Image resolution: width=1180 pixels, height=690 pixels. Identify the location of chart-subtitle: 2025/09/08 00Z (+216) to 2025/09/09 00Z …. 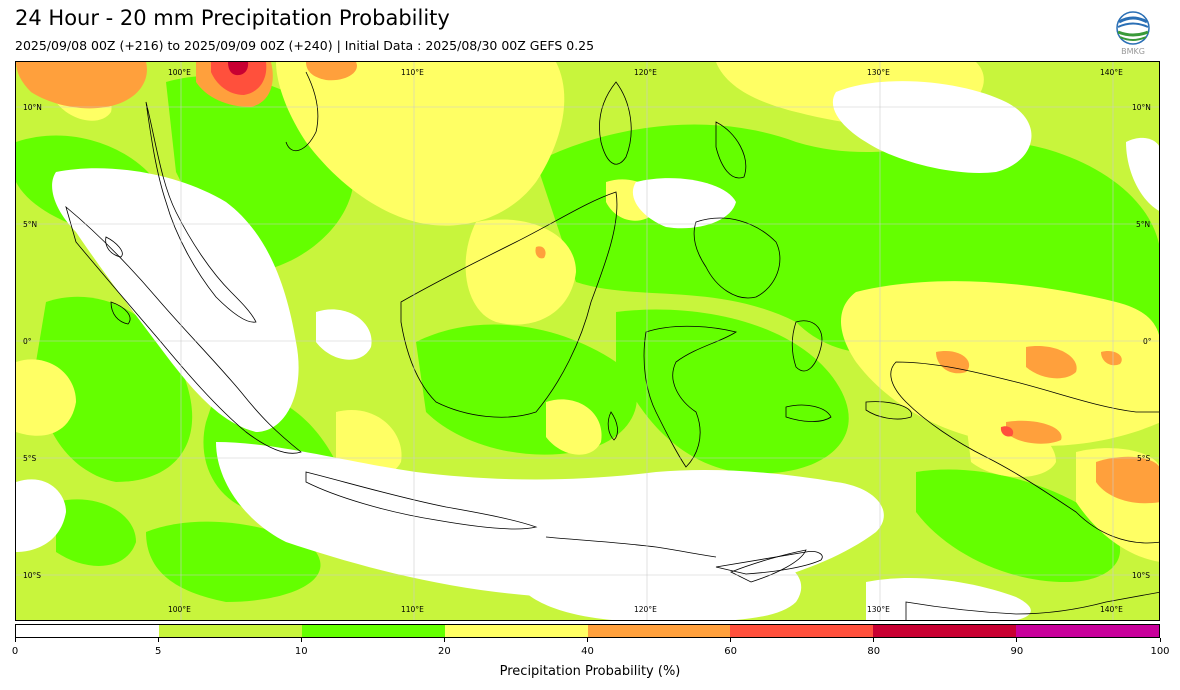
(305, 45).